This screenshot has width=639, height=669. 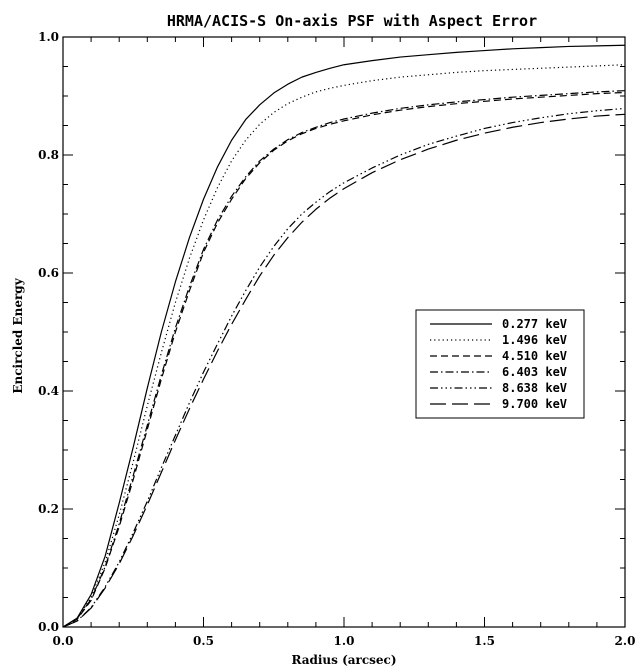 What do you see at coordinates (18, 335) in the screenshot?
I see `y-axis-label: Encircled Energy` at bounding box center [18, 335].